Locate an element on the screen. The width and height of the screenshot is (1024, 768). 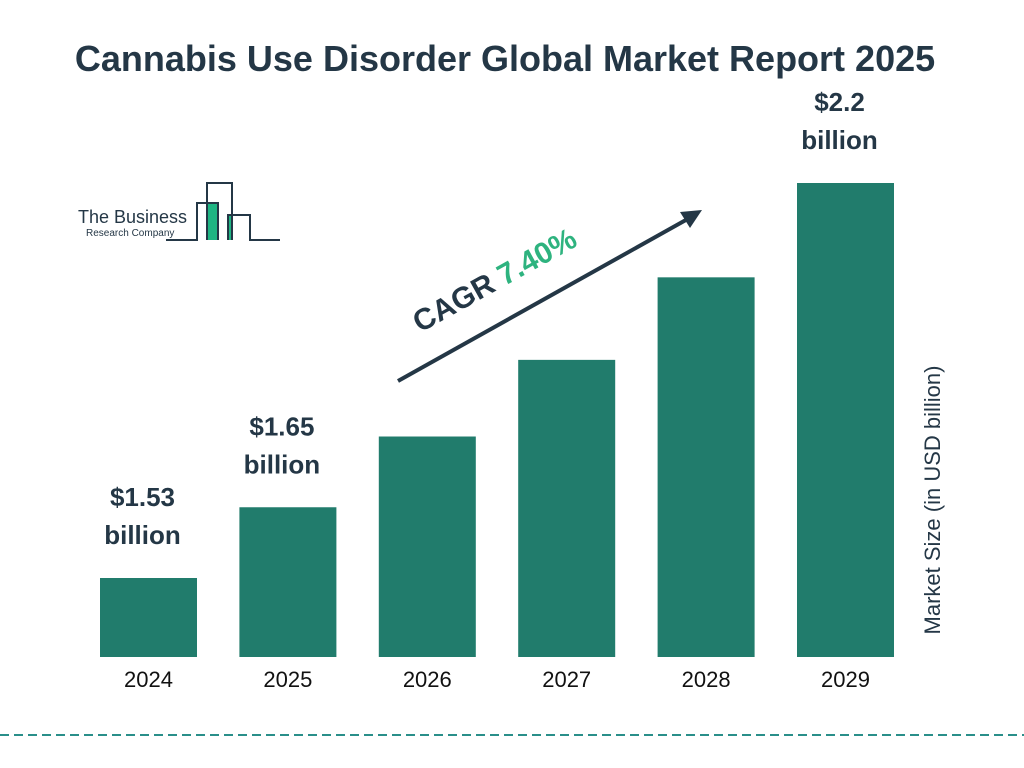
bar-2026 is located at coordinates (427, 546).